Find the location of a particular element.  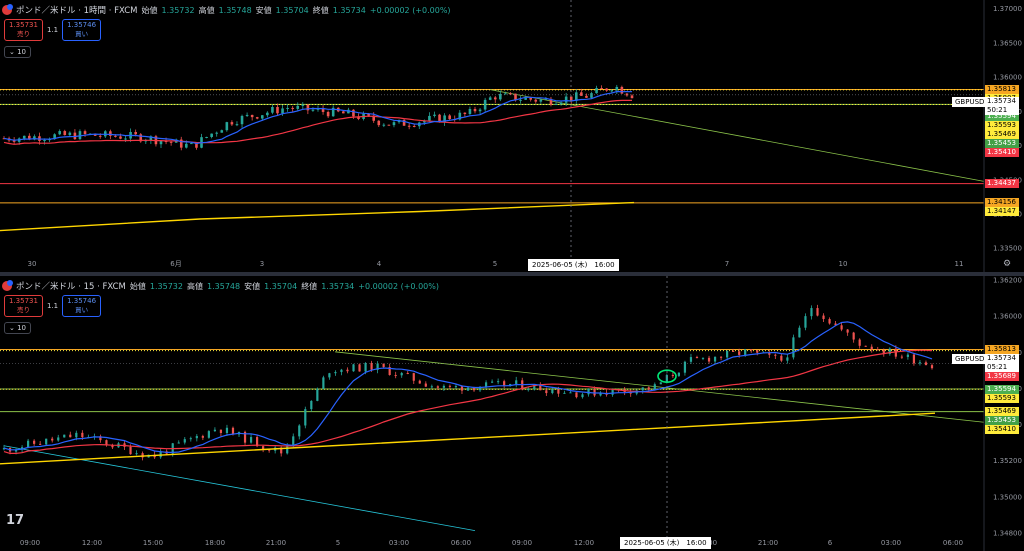

settings-gear-icon: ⚙ is located at coordinates (1007, 264).